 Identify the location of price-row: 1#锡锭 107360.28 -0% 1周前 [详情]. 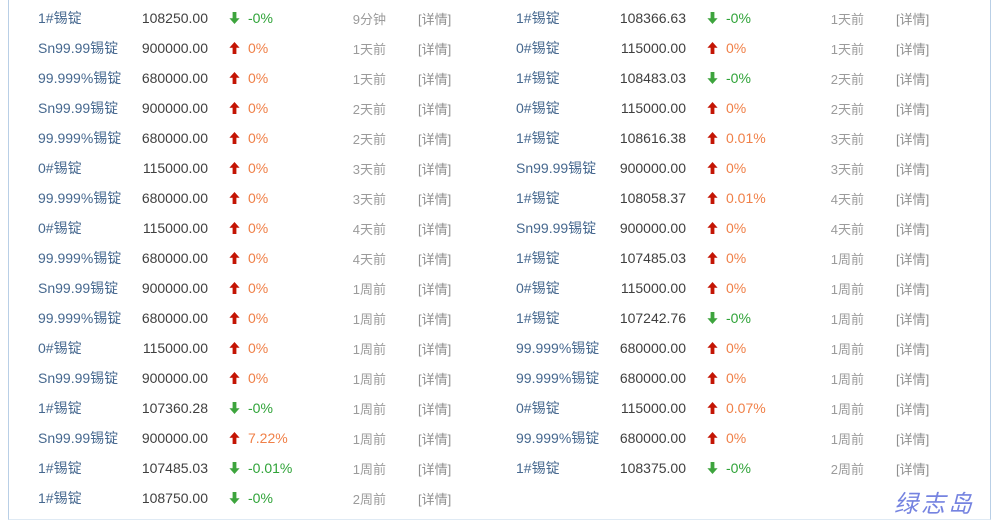
(248, 408).